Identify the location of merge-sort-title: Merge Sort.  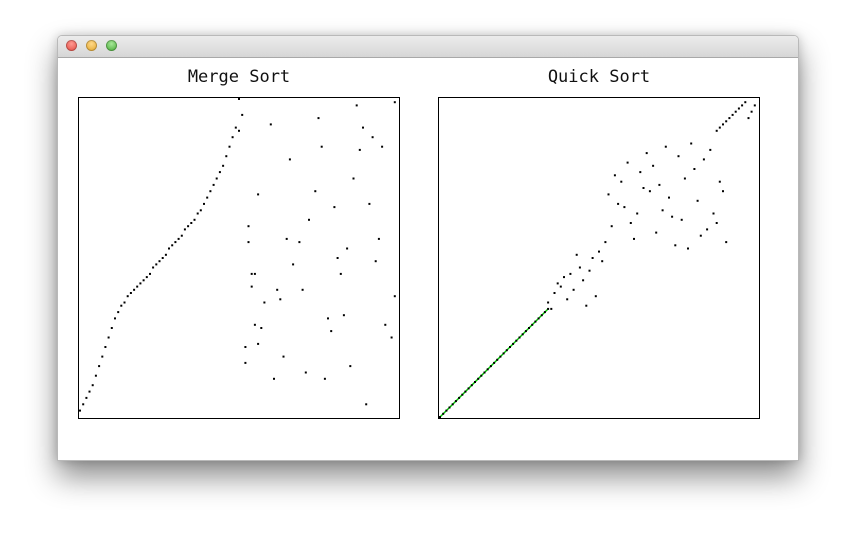
(239, 77).